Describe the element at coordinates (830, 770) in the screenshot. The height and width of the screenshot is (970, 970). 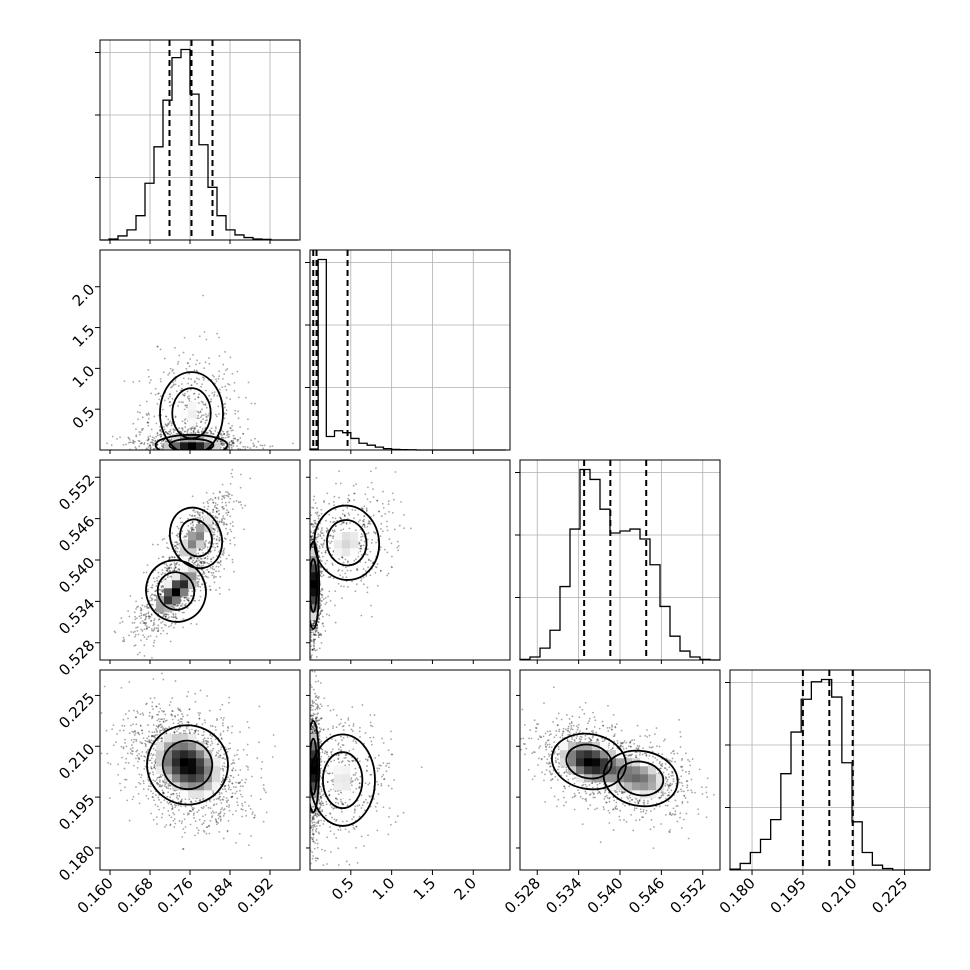
I see `panel-frame` at that location.